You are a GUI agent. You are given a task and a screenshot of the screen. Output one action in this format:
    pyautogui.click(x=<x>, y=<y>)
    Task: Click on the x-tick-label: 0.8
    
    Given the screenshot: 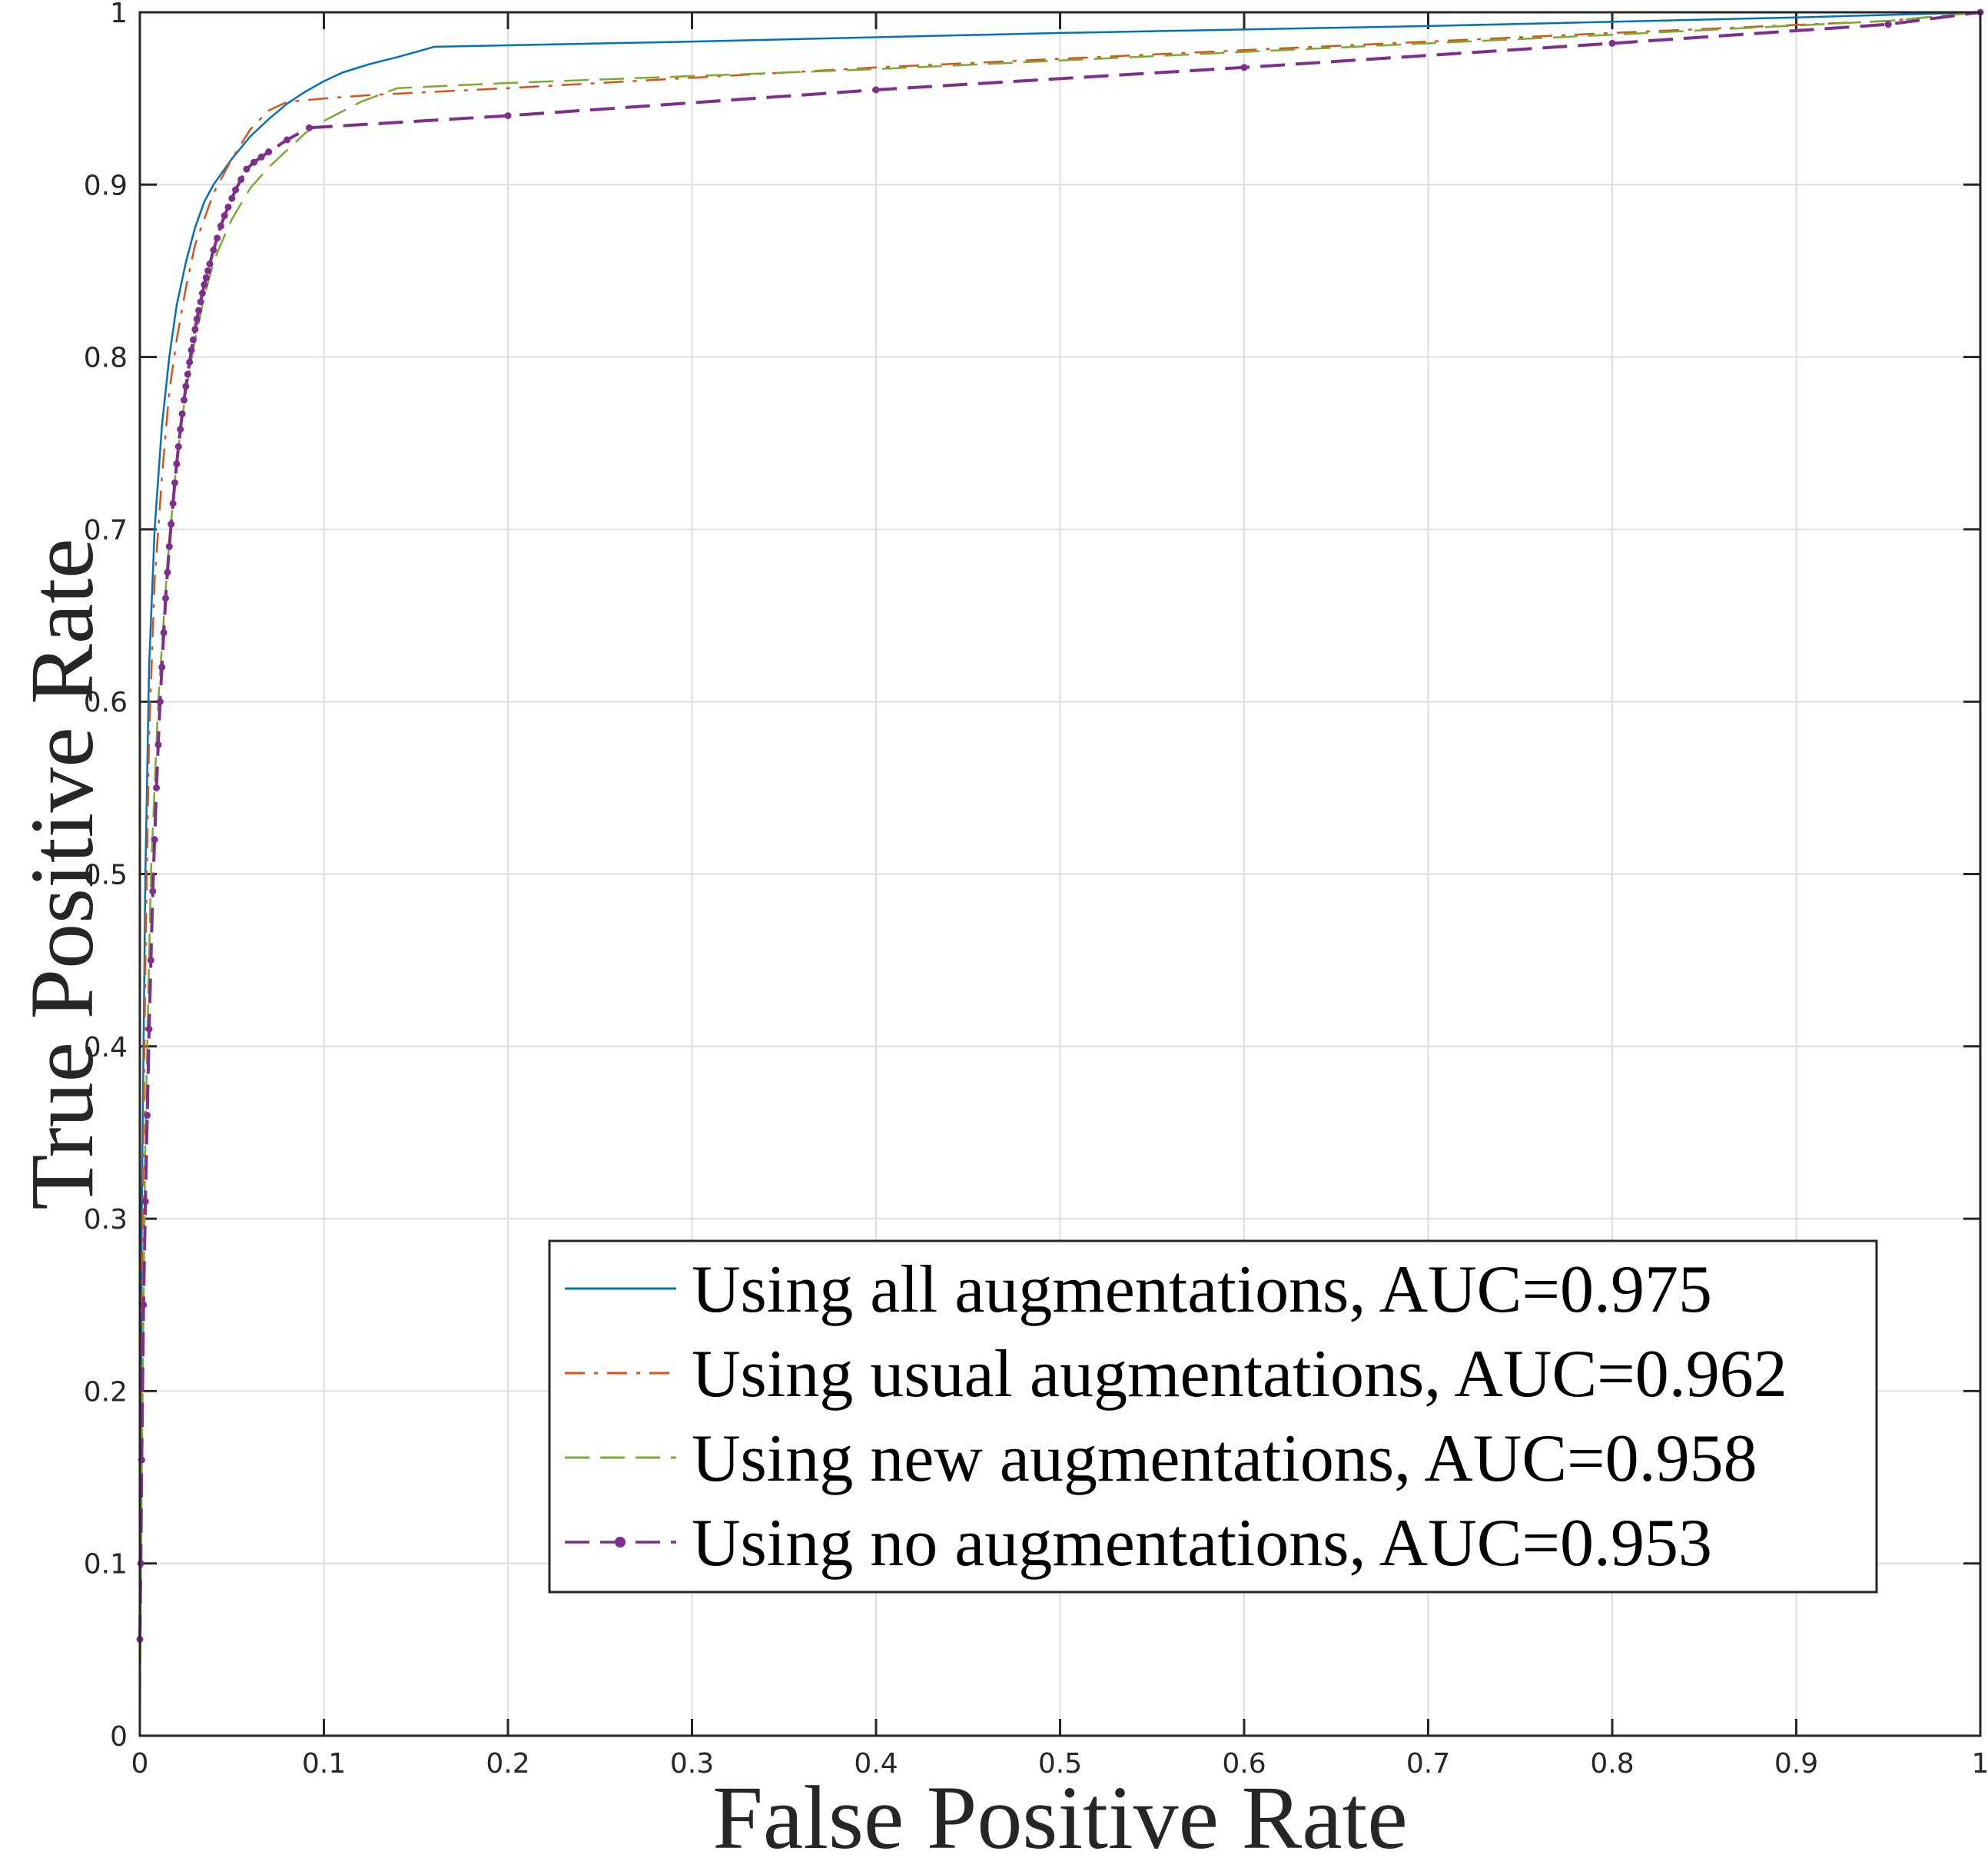 What is the action you would take?
    pyautogui.click(x=1612, y=1764)
    